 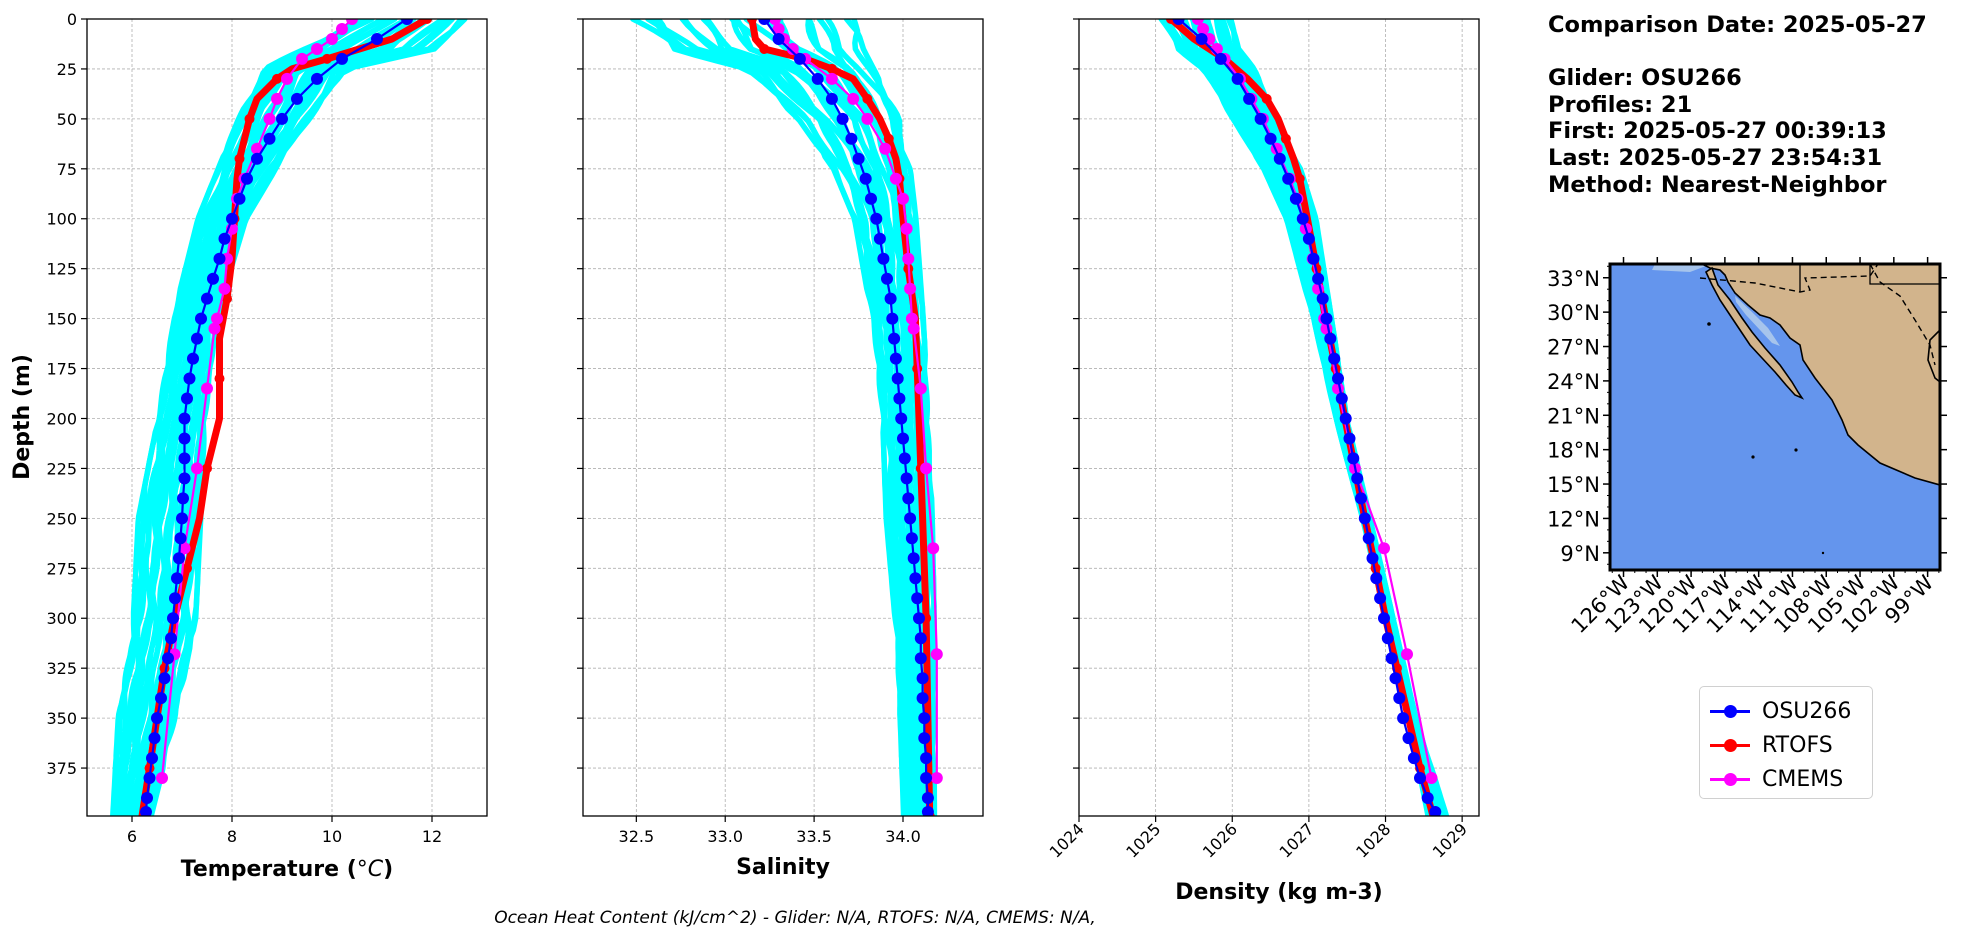 What do you see at coordinates (1258, 839) in the screenshot?
I see `density-x-ticks: 1024 1025 1026 1027 1028 1029` at bounding box center [1258, 839].